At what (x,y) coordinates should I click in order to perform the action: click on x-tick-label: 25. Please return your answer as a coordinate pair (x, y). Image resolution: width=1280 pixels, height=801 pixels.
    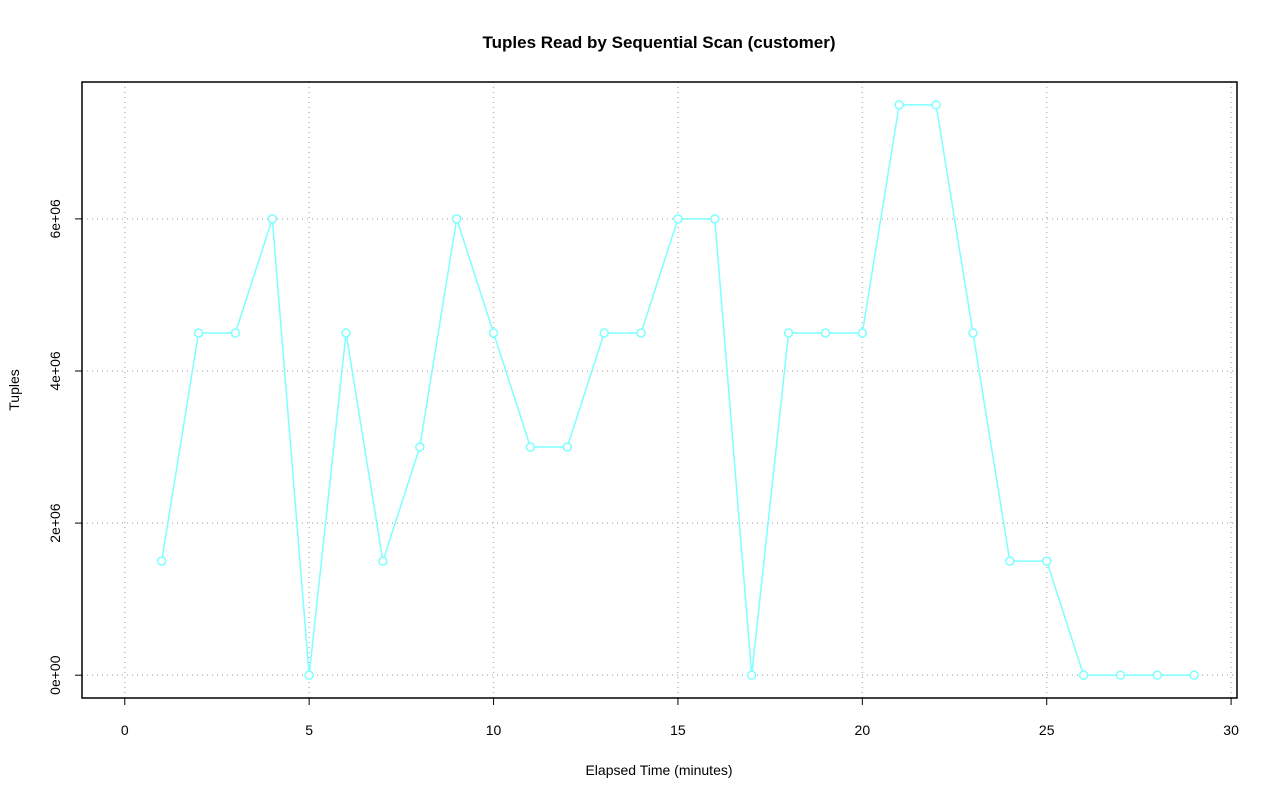
    Looking at the image, I should click on (1047, 730).